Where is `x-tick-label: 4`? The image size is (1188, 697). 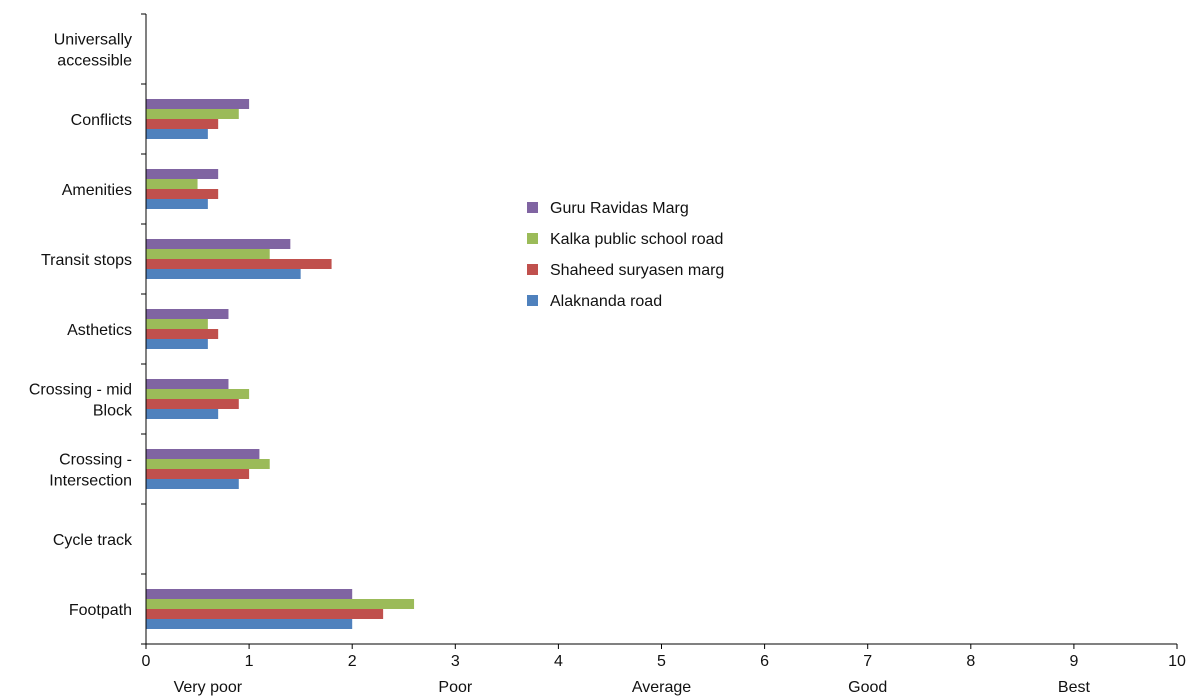
x-tick-label: 4 is located at coordinates (558, 661).